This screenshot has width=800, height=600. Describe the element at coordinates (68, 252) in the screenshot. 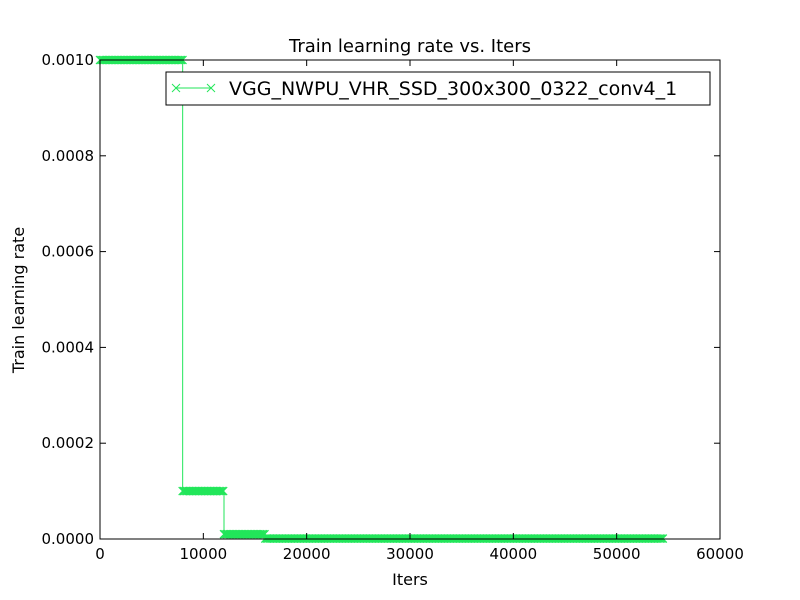

I see `y-tick-label: 0.0006` at that location.